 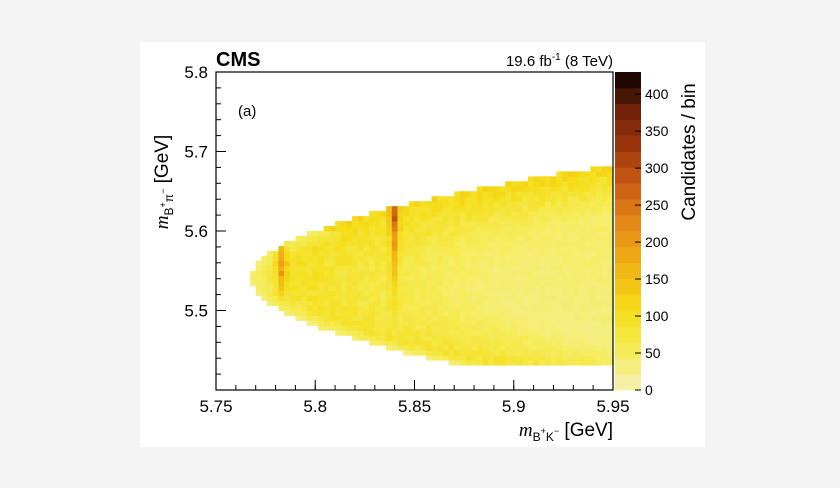 What do you see at coordinates (628, 143) in the screenshot?
I see `color-scale-step` at bounding box center [628, 143].